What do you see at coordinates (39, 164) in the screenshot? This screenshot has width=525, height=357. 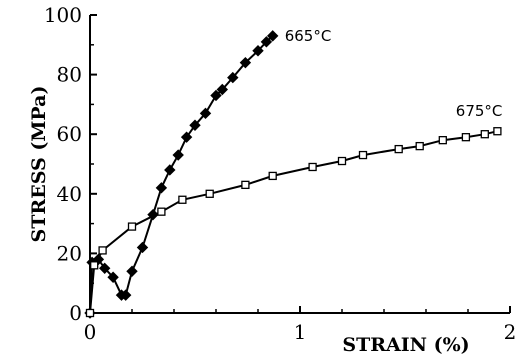 I see `y-axis-title: STRESS (MPa)` at bounding box center [39, 164].